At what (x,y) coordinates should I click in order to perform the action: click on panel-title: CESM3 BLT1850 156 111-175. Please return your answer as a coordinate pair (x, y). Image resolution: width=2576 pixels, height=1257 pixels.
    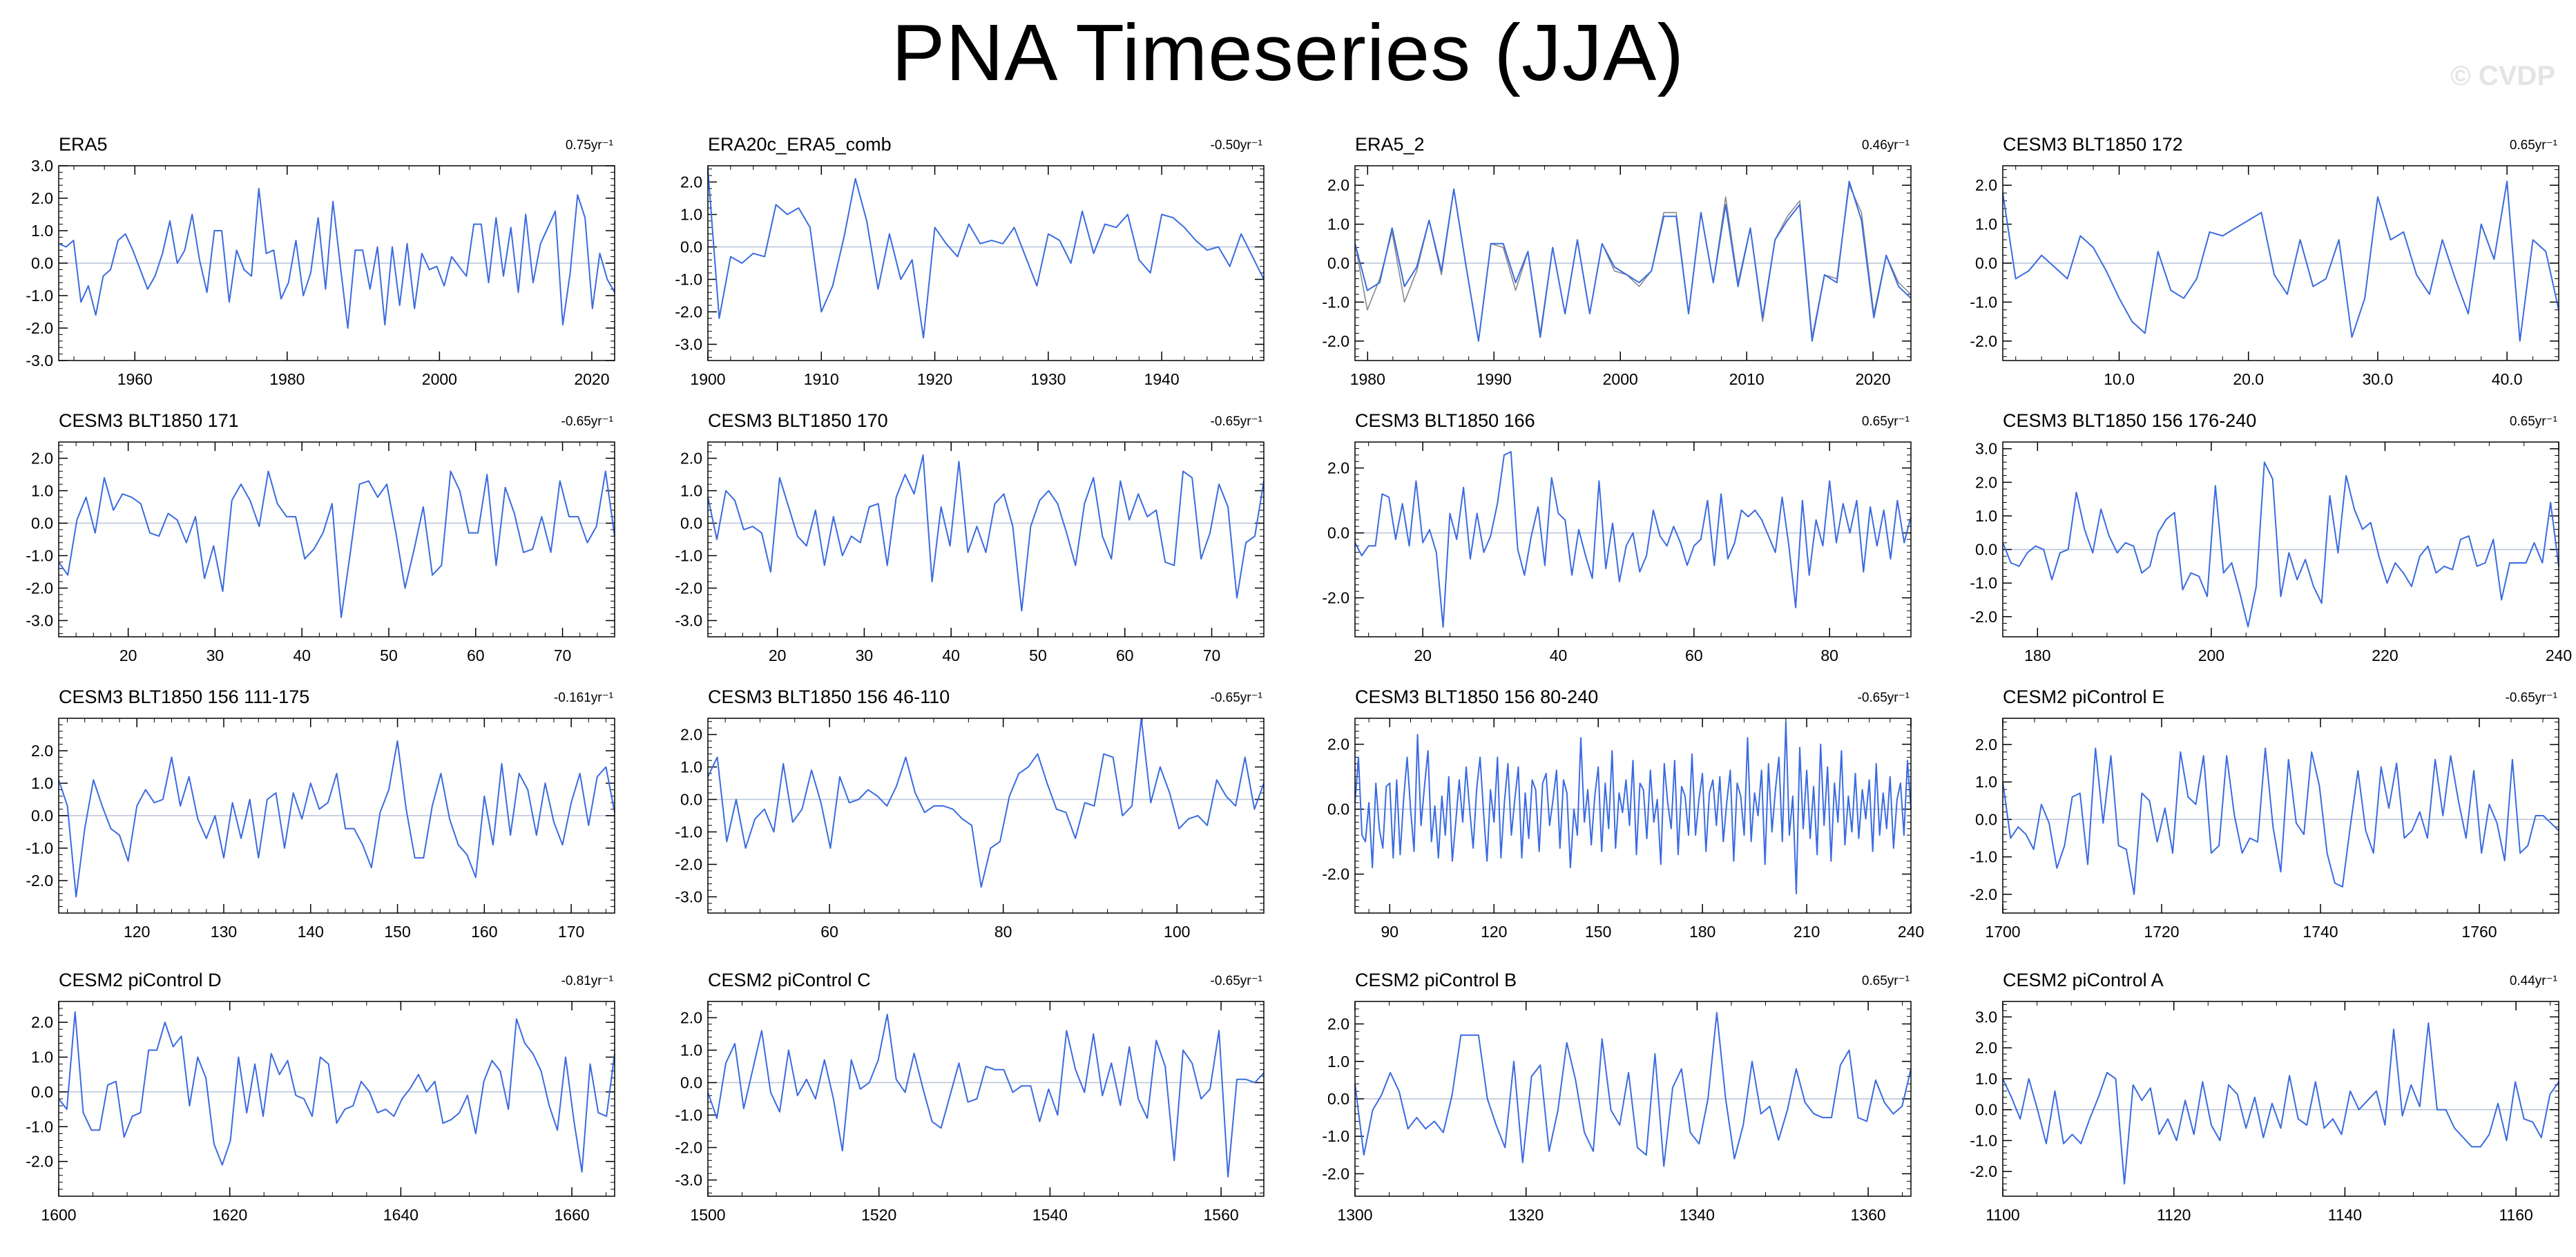
    Looking at the image, I should click on (184, 697).